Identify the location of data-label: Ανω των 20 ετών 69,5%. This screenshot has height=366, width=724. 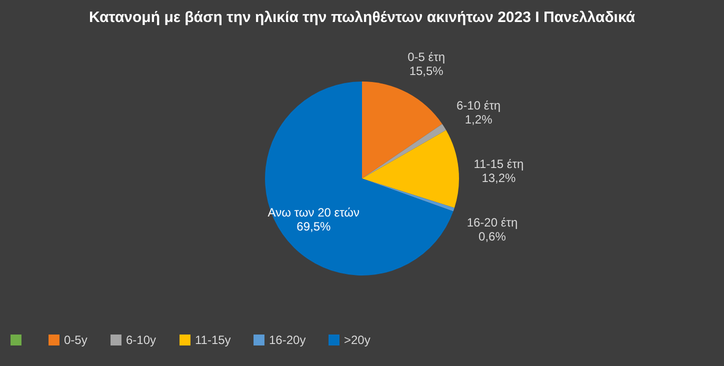
(314, 219).